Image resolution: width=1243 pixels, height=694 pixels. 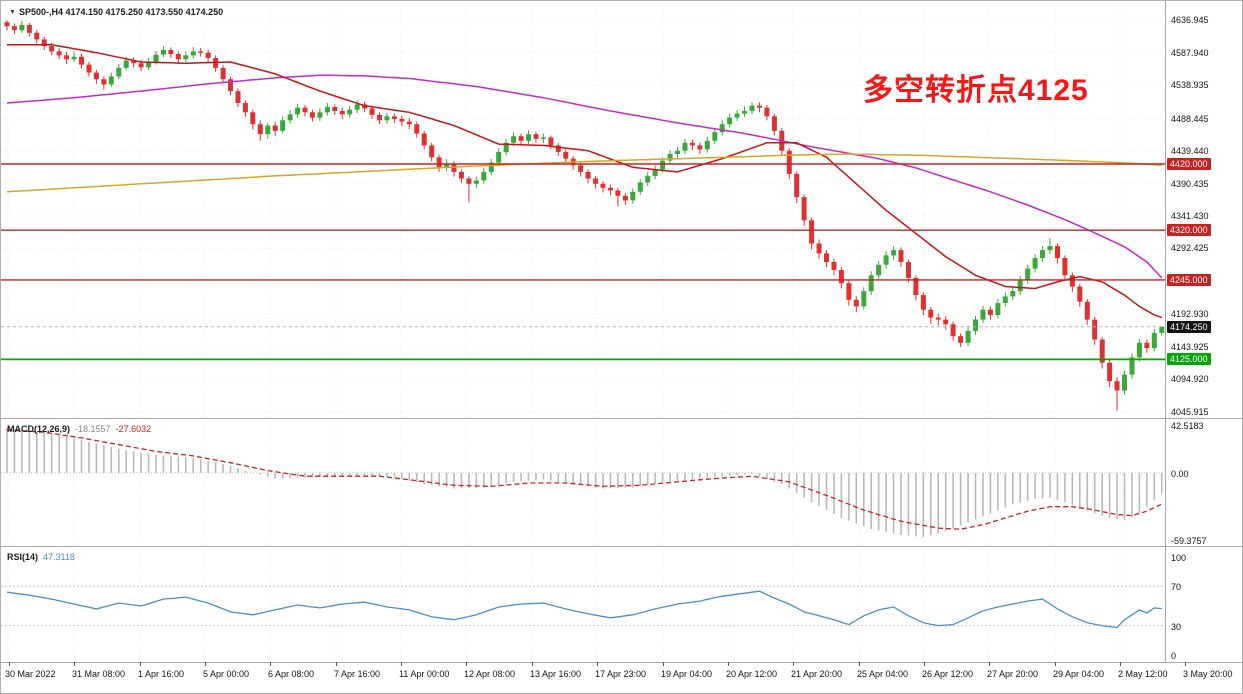 What do you see at coordinates (424, 674) in the screenshot?
I see `time-axis-label: 11 Apr 00:00` at bounding box center [424, 674].